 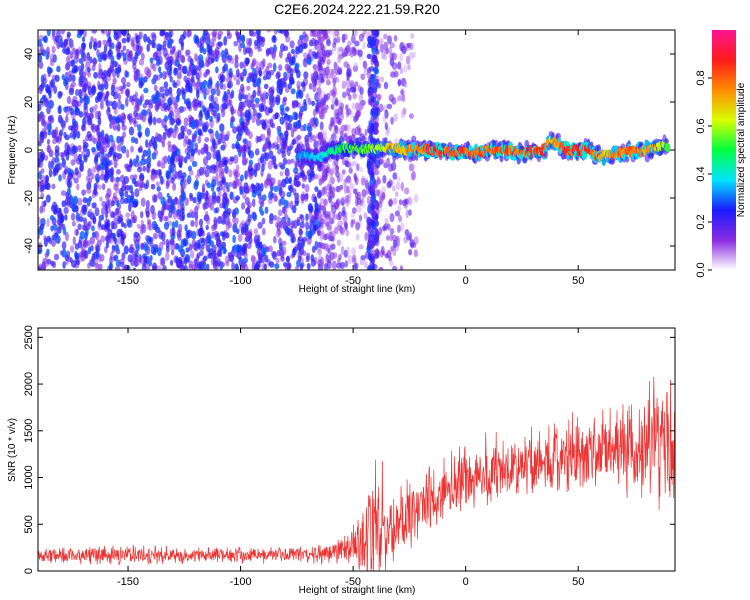 What do you see at coordinates (241, 582) in the screenshot?
I see `snr-x-tick-label: -100` at bounding box center [241, 582].